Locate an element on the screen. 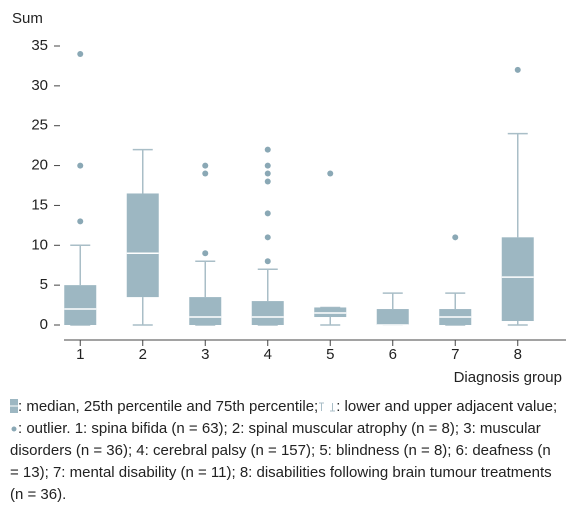 The height and width of the screenshot is (506, 568). y-tick-label: 35 is located at coordinates (39, 45).